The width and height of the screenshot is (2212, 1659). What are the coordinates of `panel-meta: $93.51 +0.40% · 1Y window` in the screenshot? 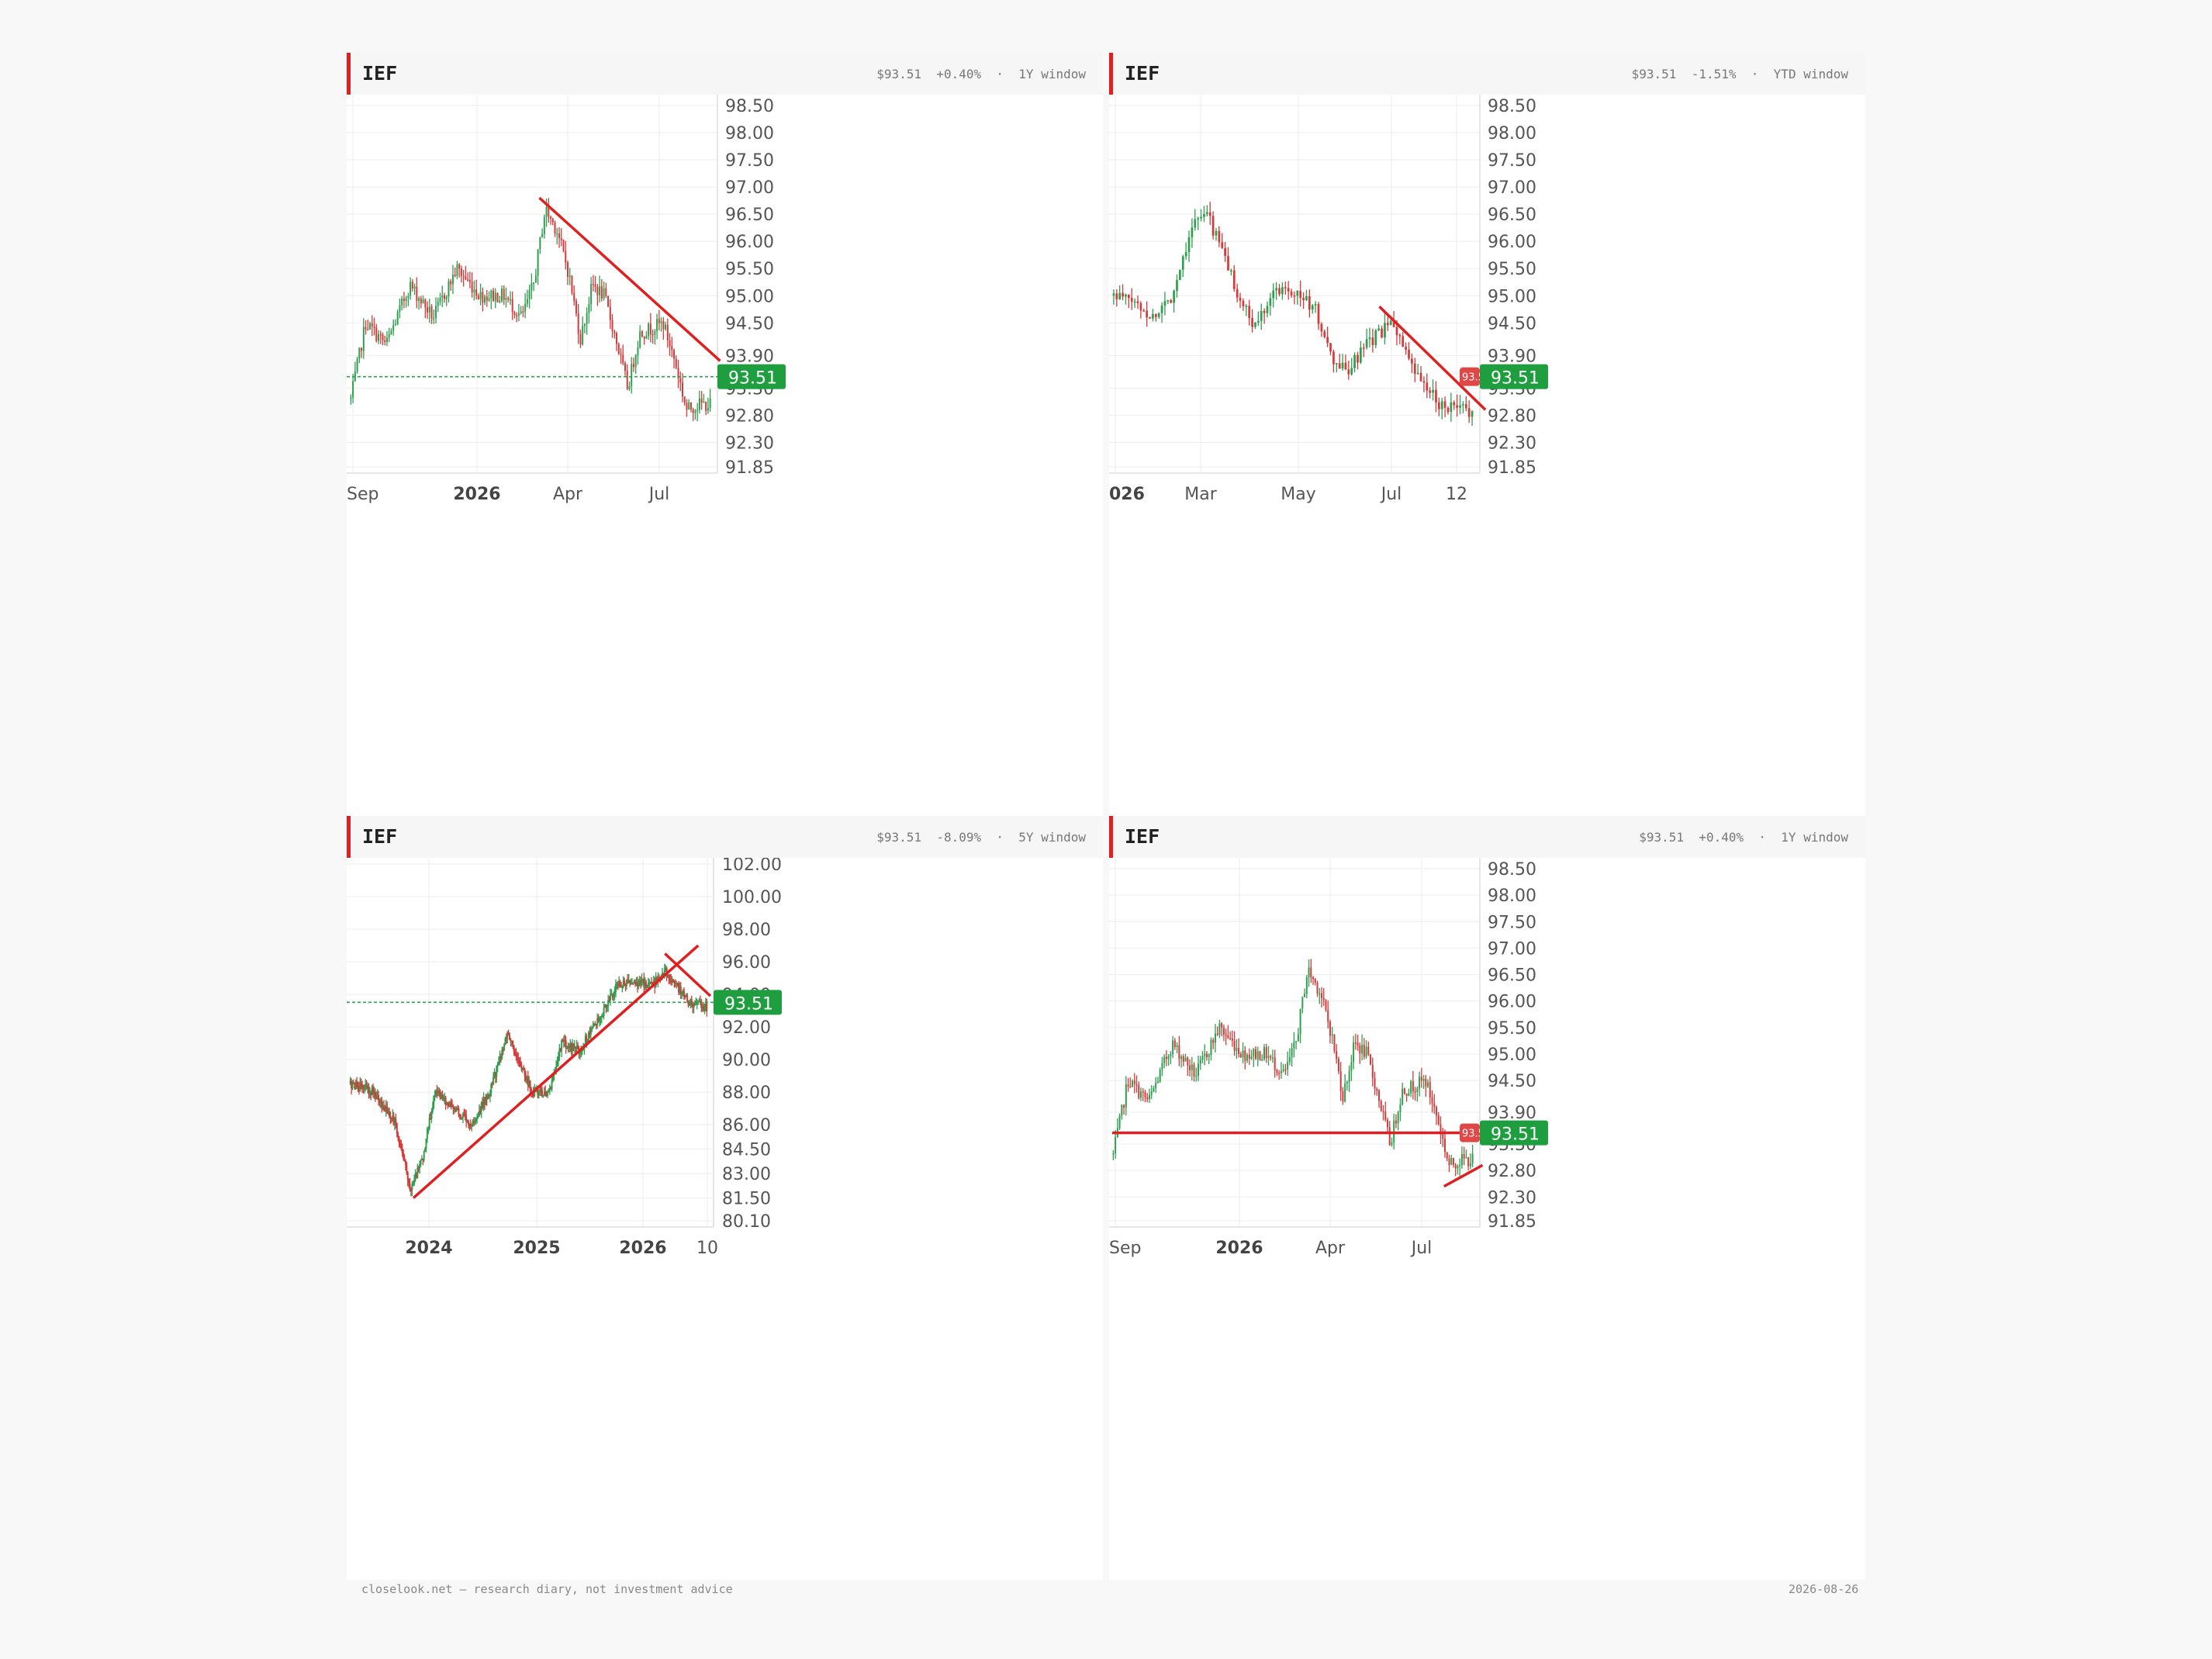 It's located at (981, 74).